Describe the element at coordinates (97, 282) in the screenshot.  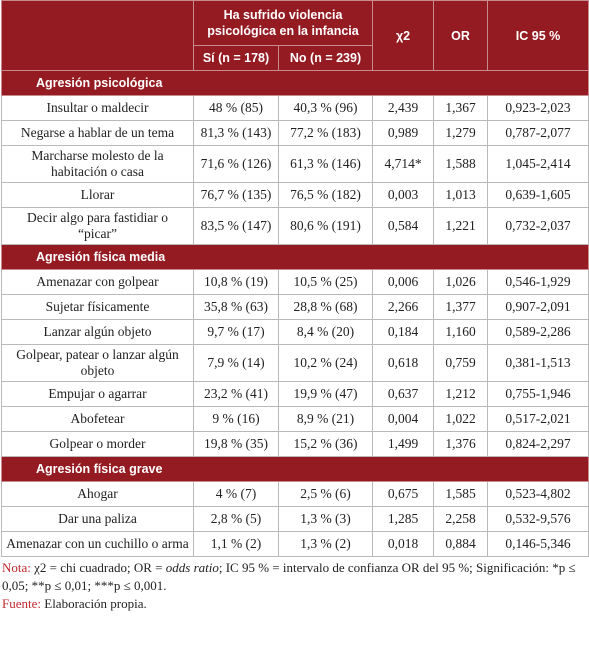
I see `row-label: Amenazar con golpear` at that location.